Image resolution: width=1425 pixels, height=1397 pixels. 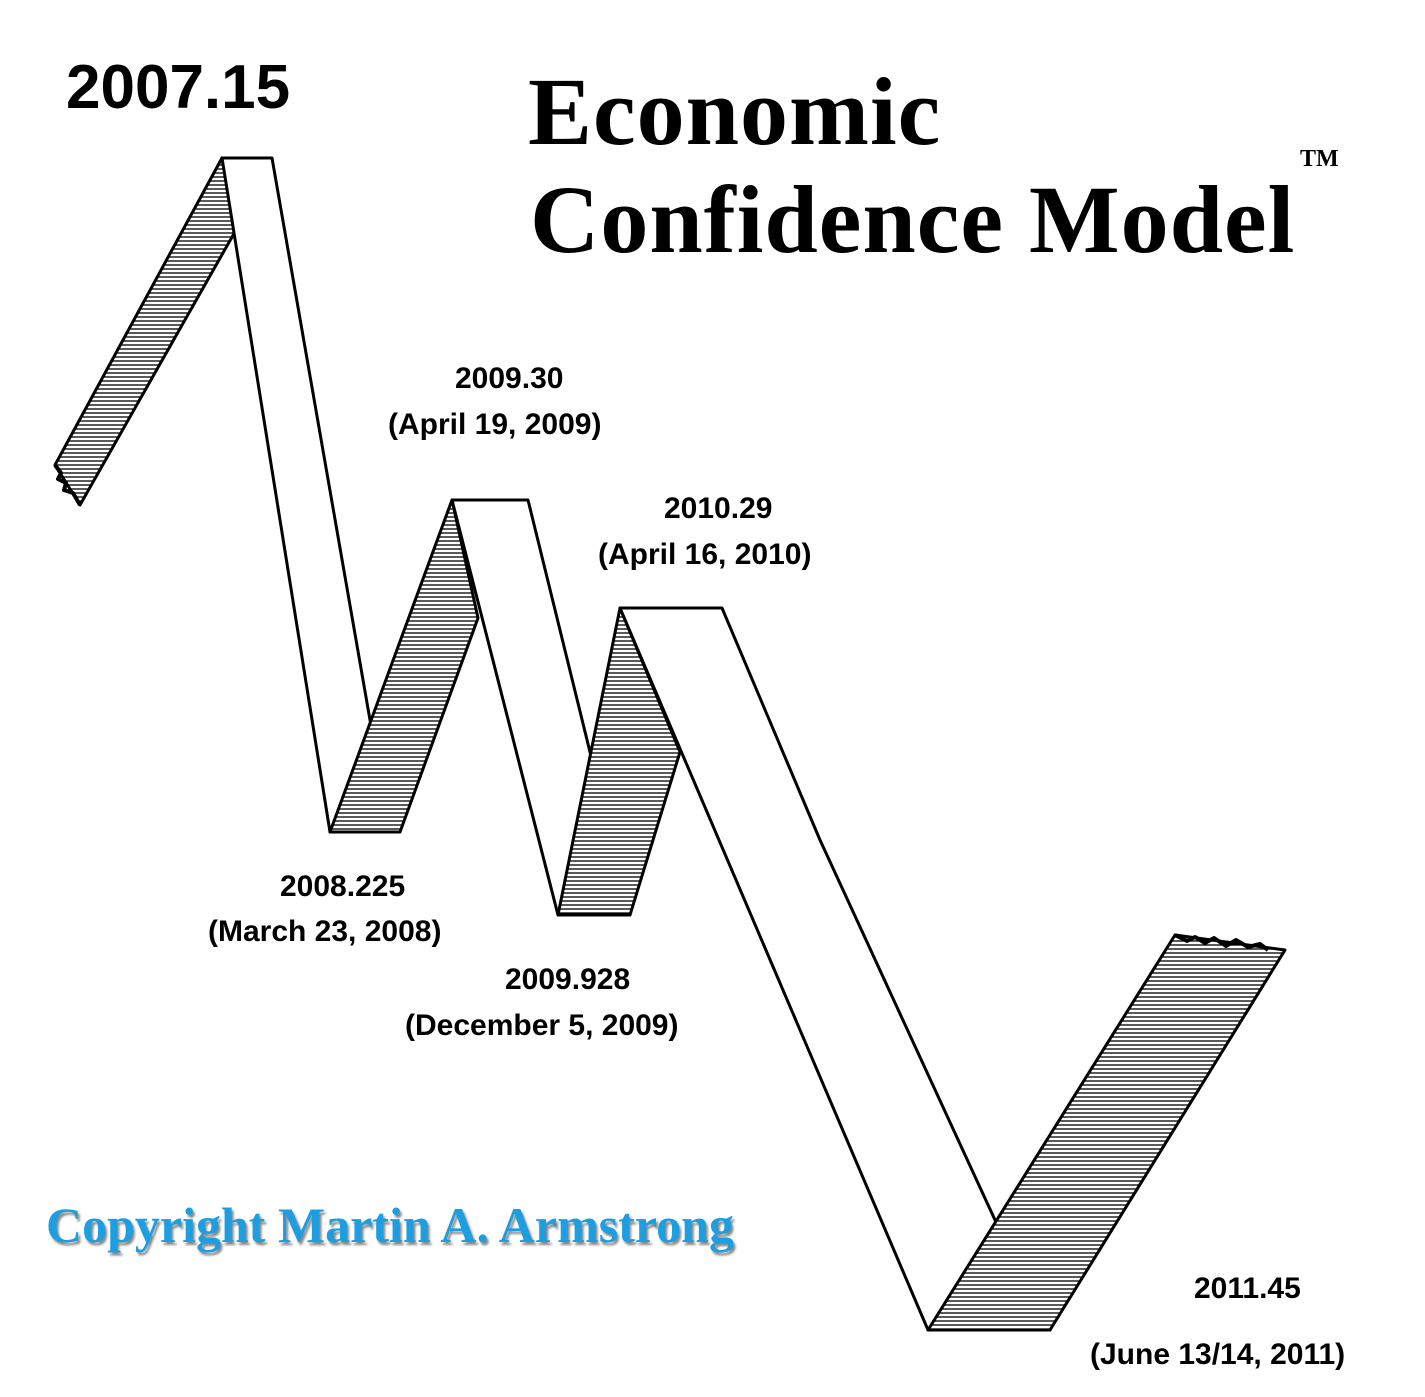 What do you see at coordinates (390, 1225) in the screenshot?
I see `copyright-notice: Copyright Martin A. Armstrong` at bounding box center [390, 1225].